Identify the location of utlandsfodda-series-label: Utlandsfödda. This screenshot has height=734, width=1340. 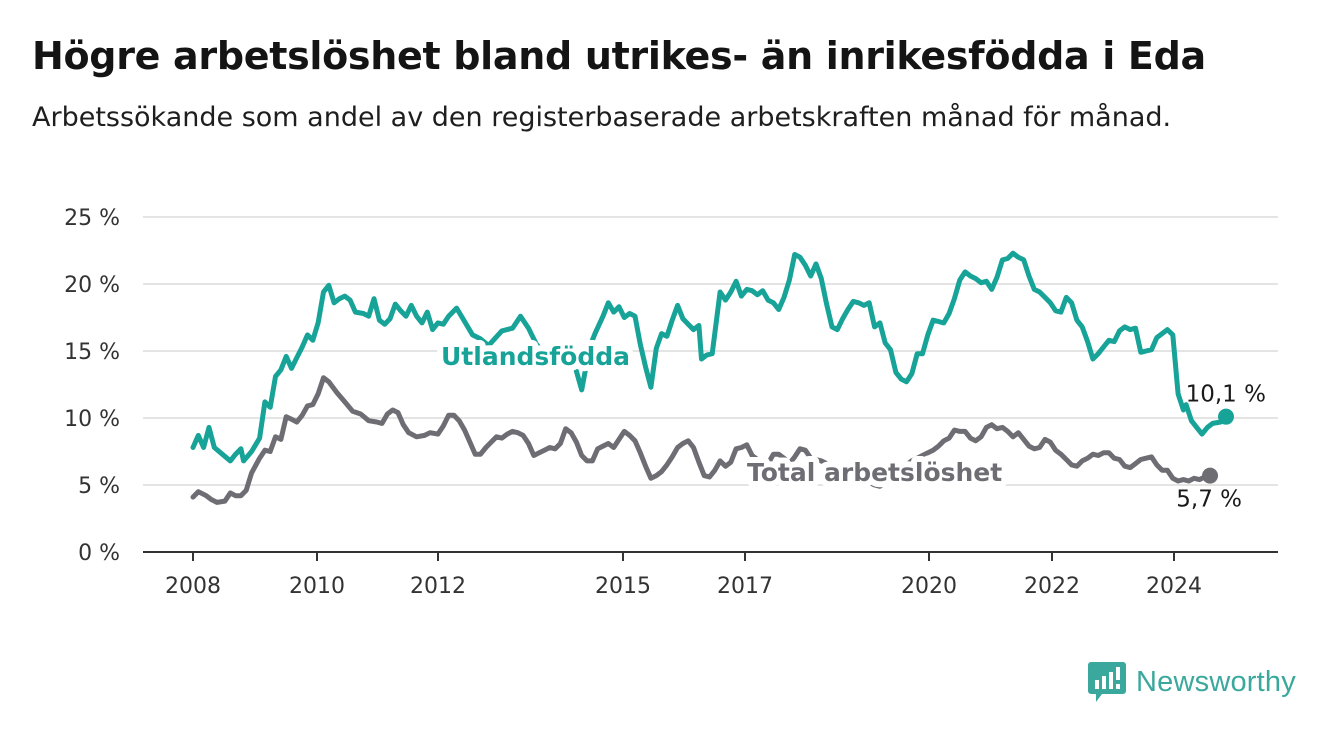
(535, 356).